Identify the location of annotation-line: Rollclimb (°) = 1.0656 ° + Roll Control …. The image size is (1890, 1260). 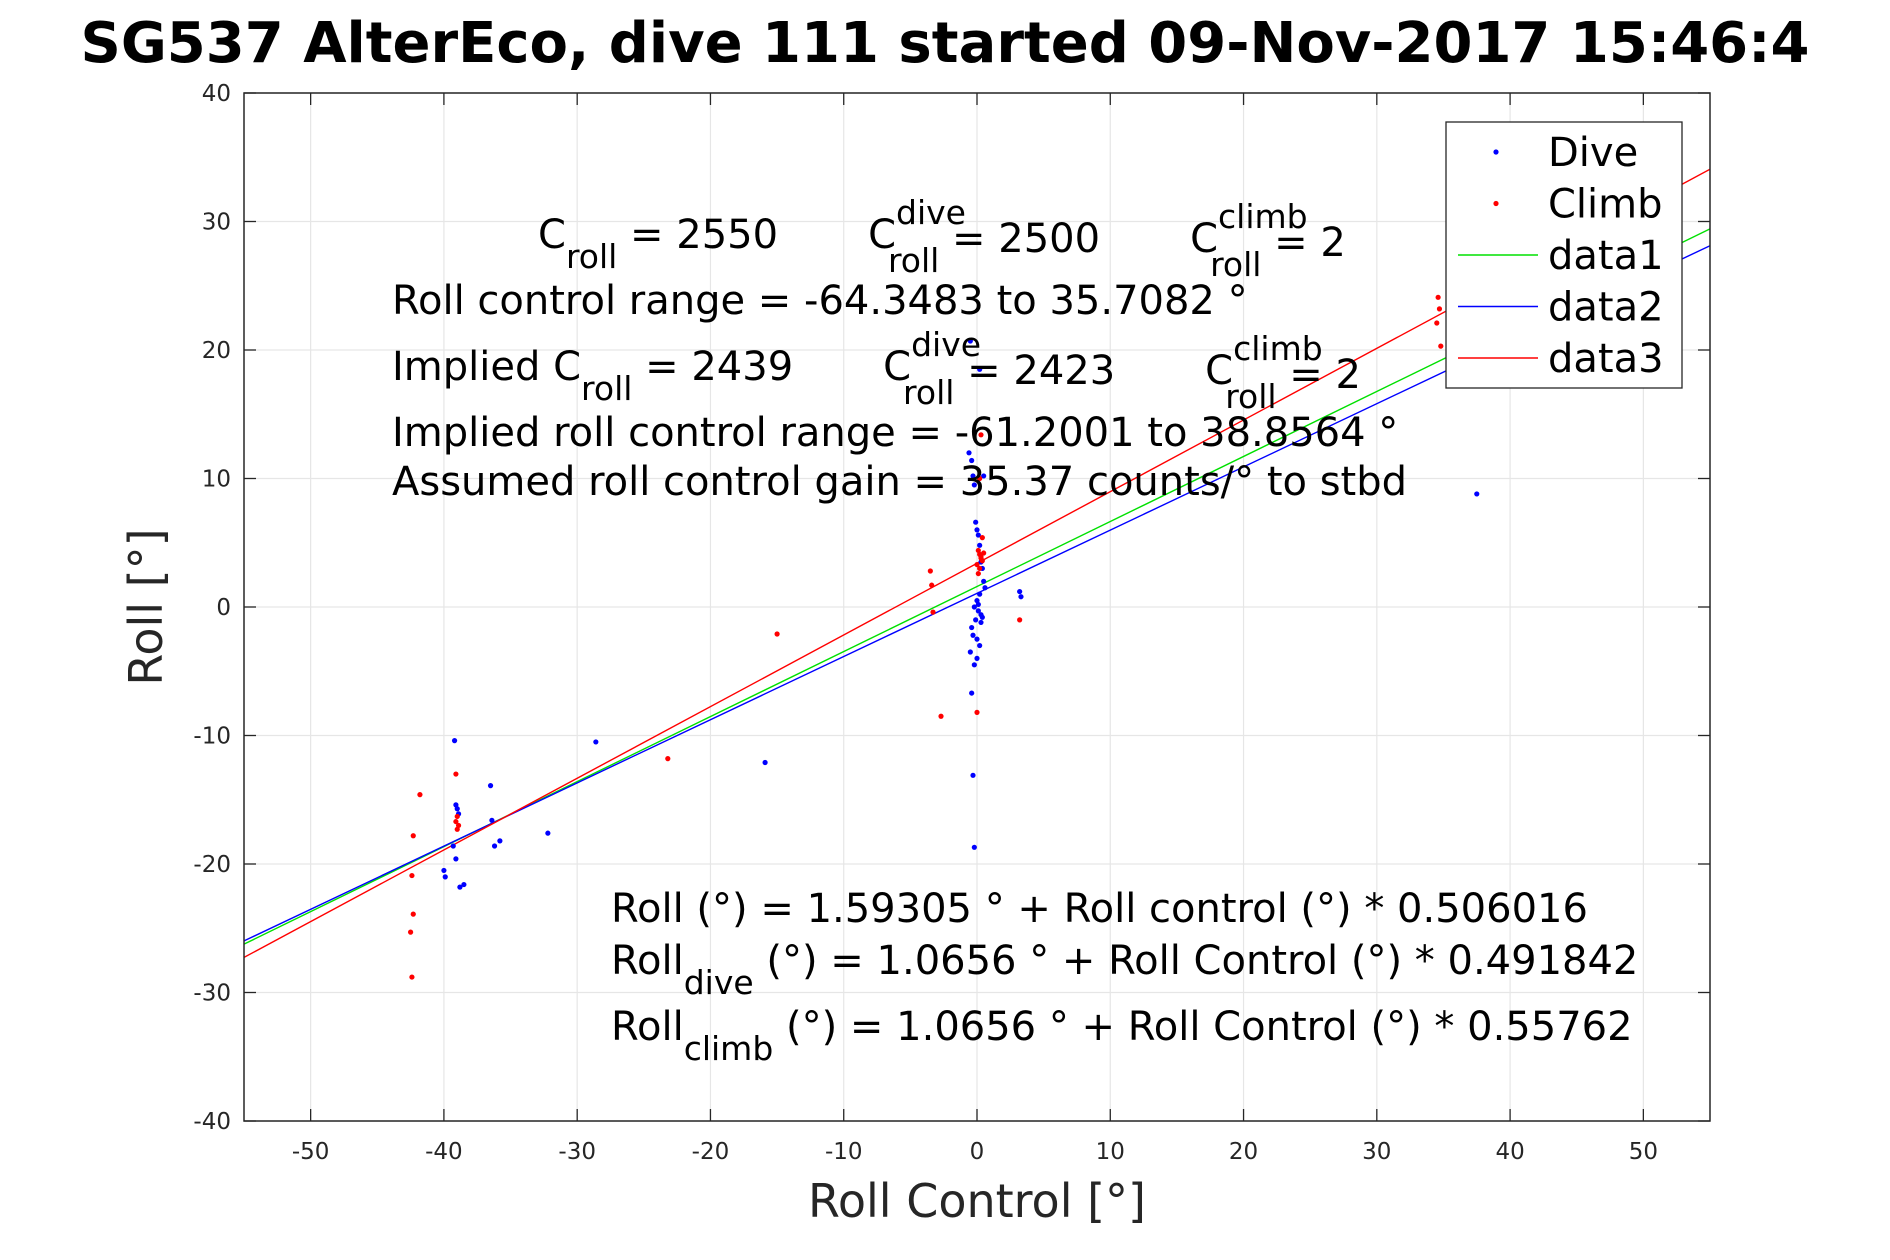
(1122, 1036).